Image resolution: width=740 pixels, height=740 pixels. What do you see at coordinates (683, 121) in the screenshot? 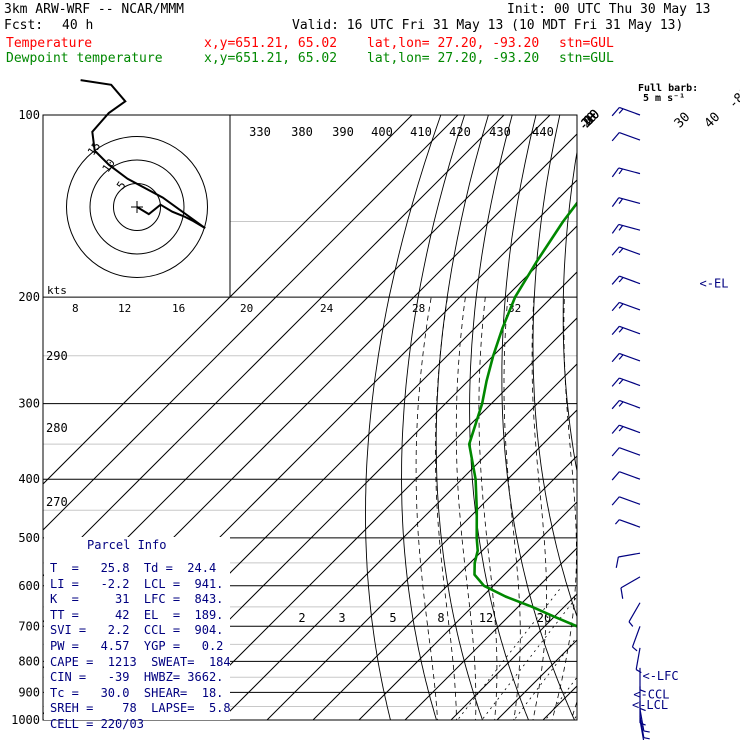
I see `isotherm-label: 30` at bounding box center [683, 121].